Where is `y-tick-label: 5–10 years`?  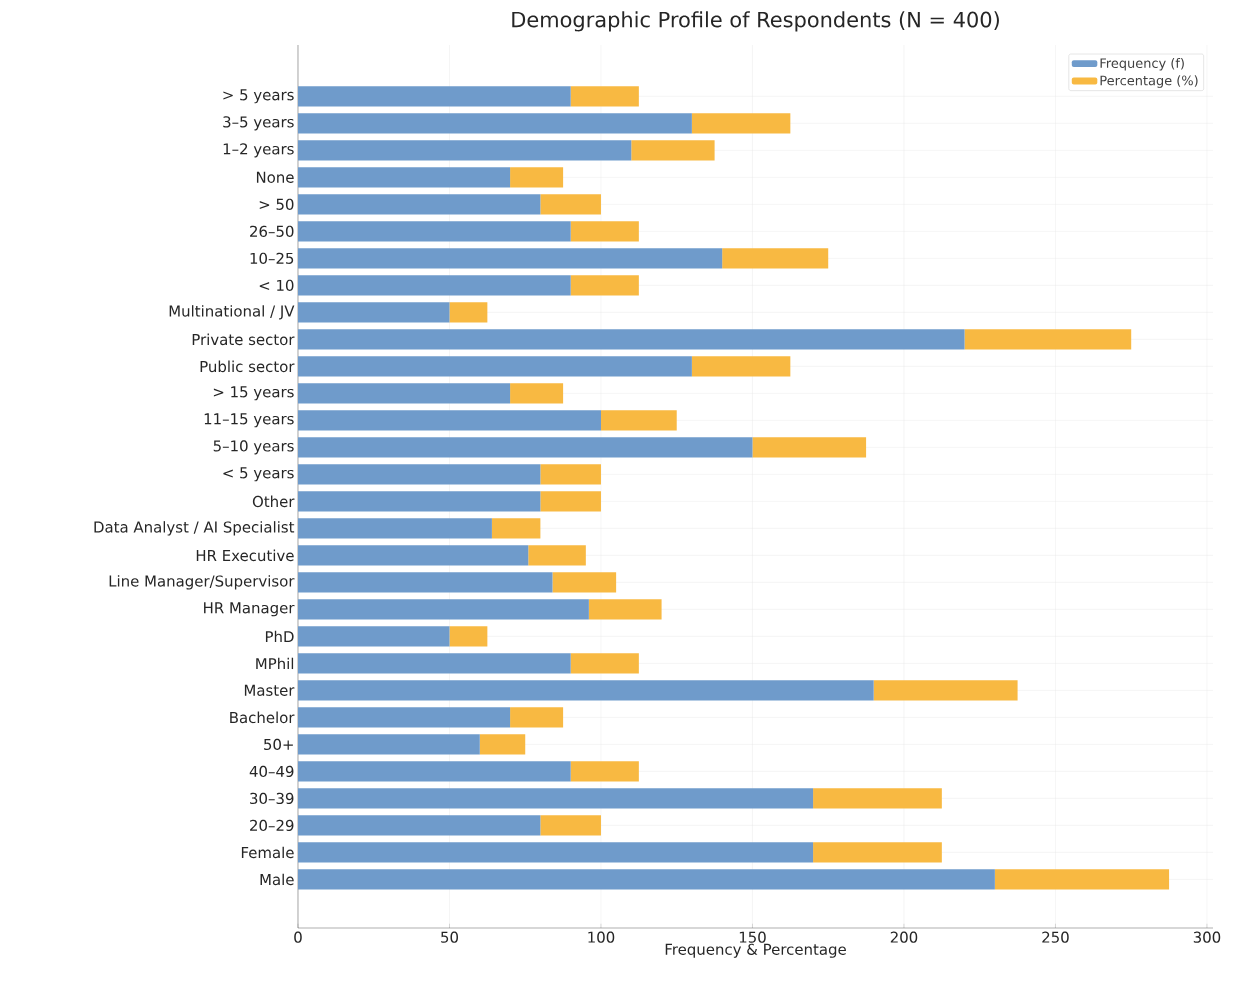
y-tick-label: 5–10 years is located at coordinates (253, 447).